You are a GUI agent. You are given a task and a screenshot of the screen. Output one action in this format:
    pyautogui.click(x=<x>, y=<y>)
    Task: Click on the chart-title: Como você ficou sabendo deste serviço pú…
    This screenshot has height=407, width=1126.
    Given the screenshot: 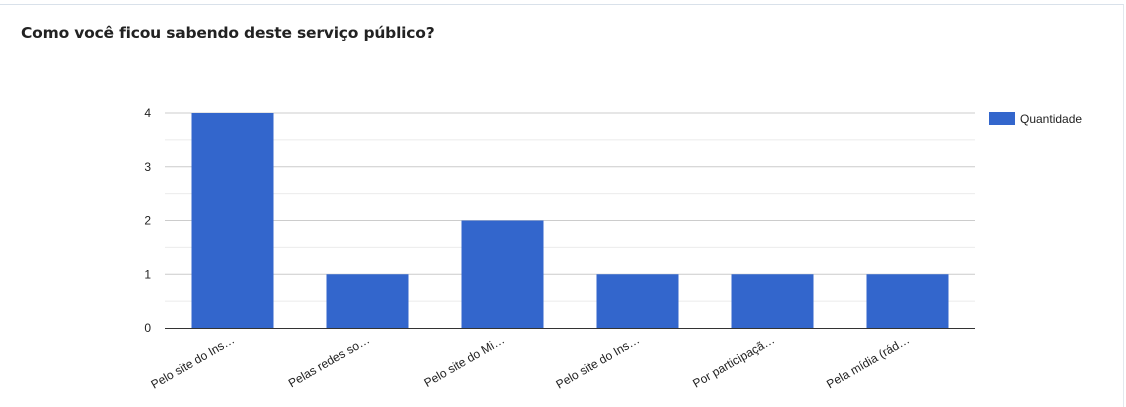 What is the action you would take?
    pyautogui.click(x=228, y=33)
    